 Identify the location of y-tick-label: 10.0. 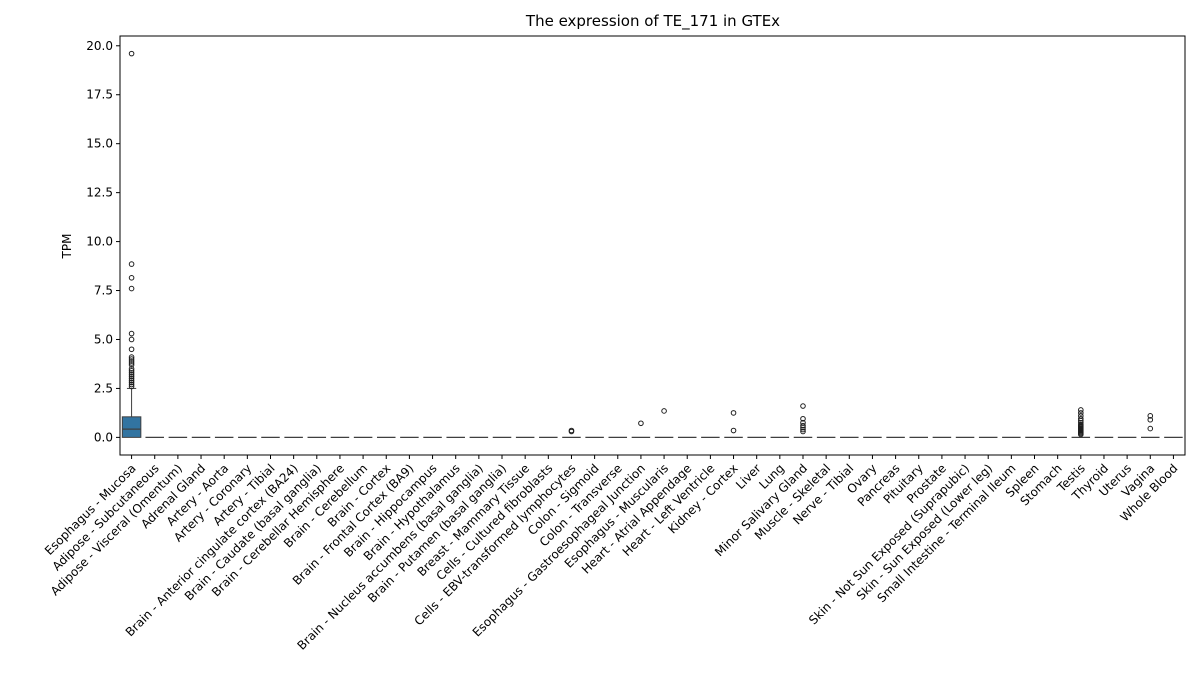
(99, 242).